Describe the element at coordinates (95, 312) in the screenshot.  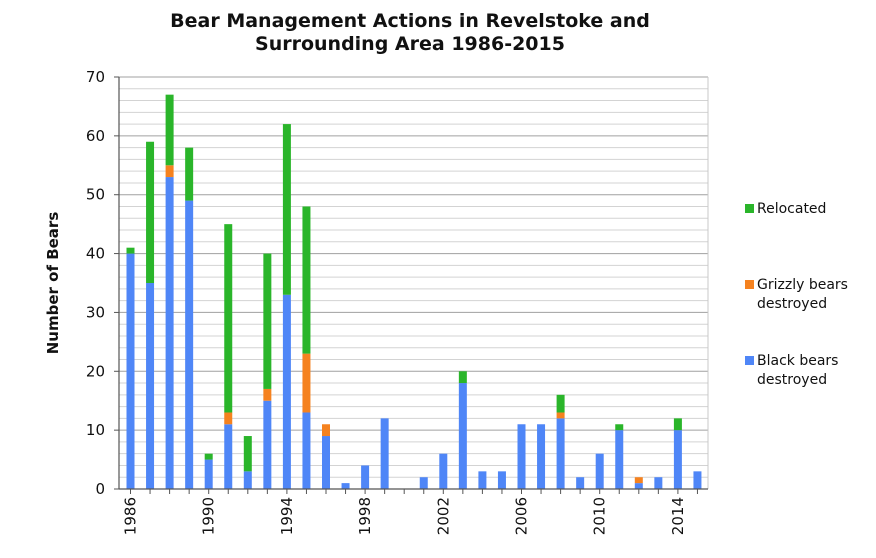
I see `y-tick-label: 30` at that location.